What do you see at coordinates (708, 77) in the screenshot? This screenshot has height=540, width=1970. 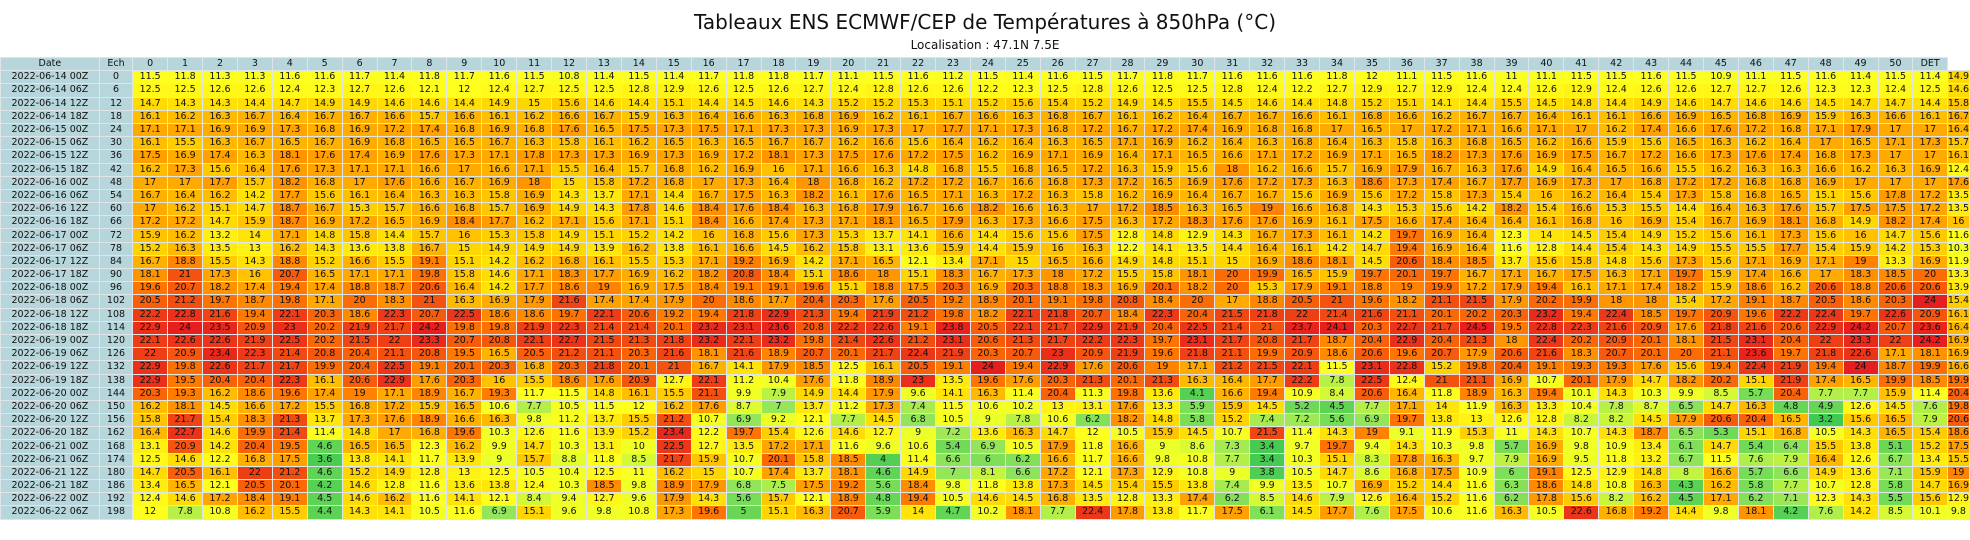 I see `table-cell: 11.7` at bounding box center [708, 77].